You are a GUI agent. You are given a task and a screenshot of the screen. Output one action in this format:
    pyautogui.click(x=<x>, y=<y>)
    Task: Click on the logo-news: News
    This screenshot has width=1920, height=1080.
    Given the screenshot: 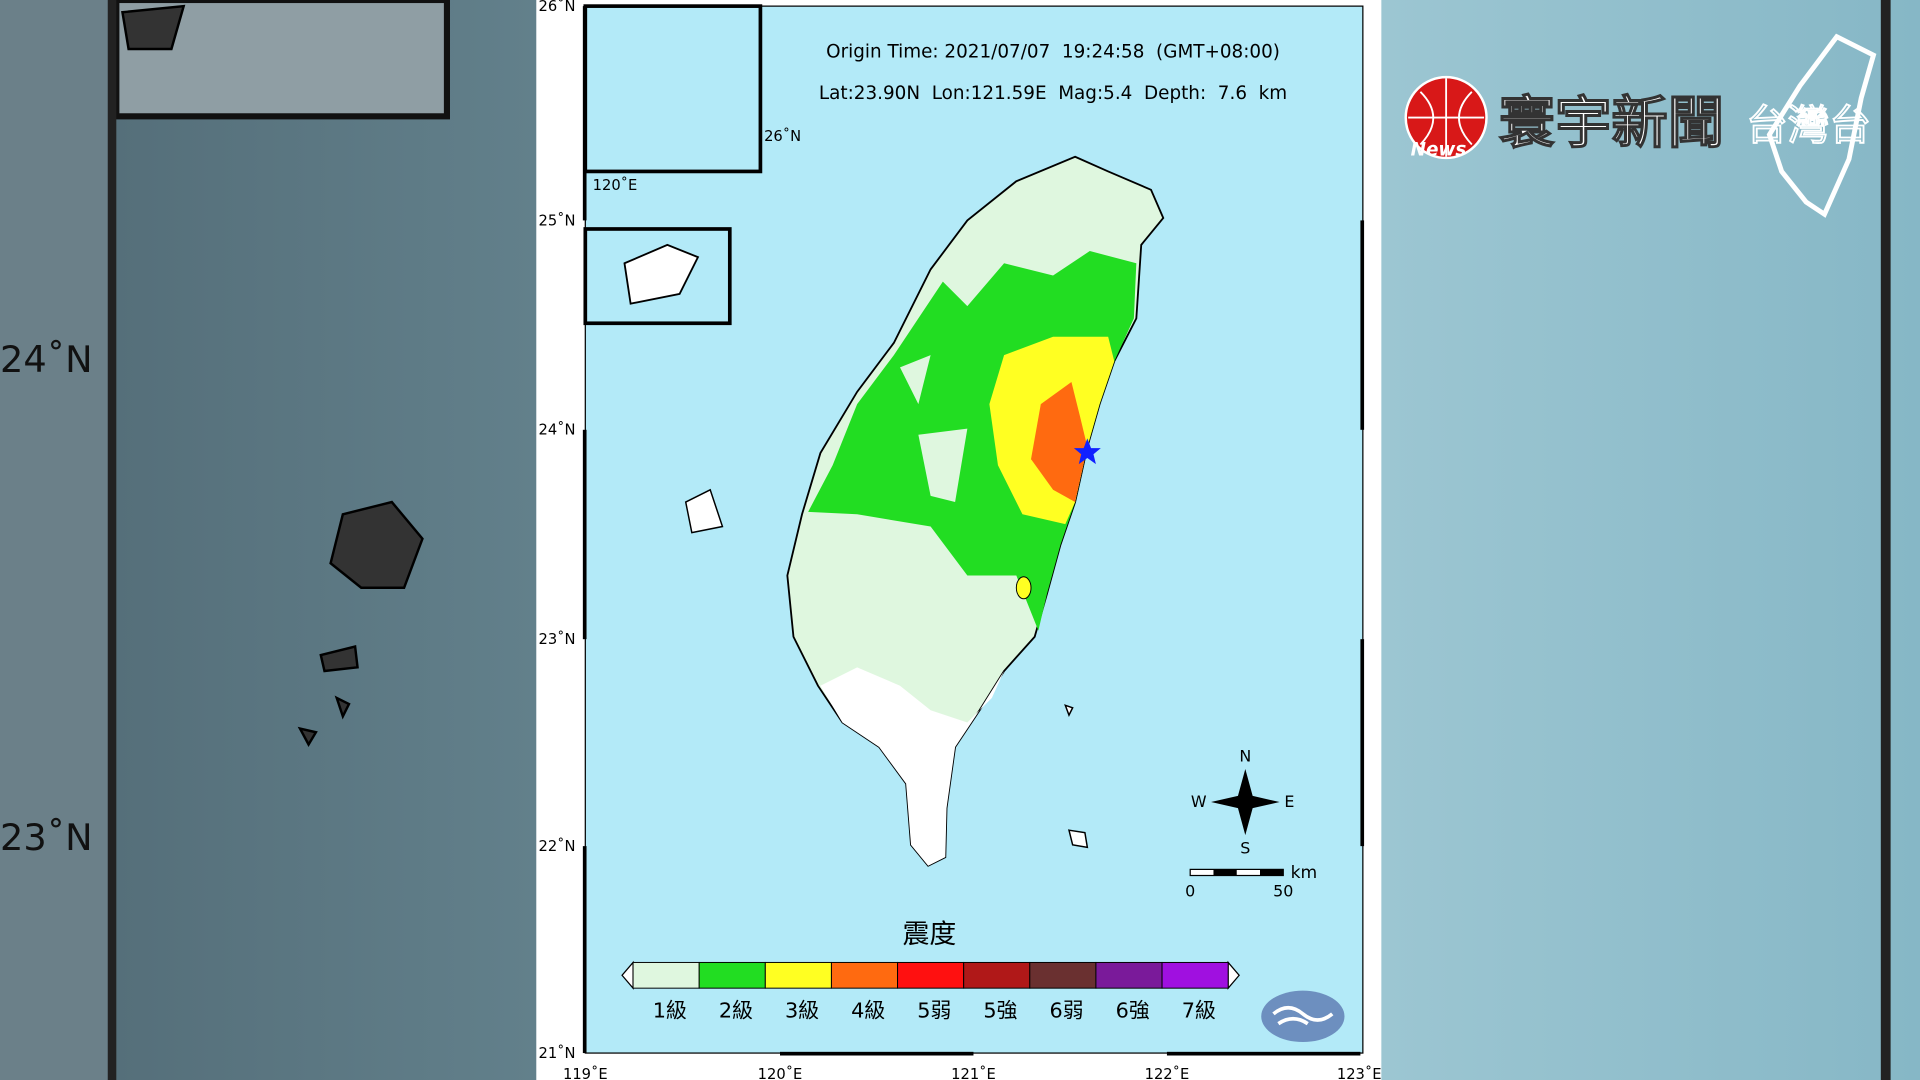 What is the action you would take?
    pyautogui.click(x=1439, y=150)
    